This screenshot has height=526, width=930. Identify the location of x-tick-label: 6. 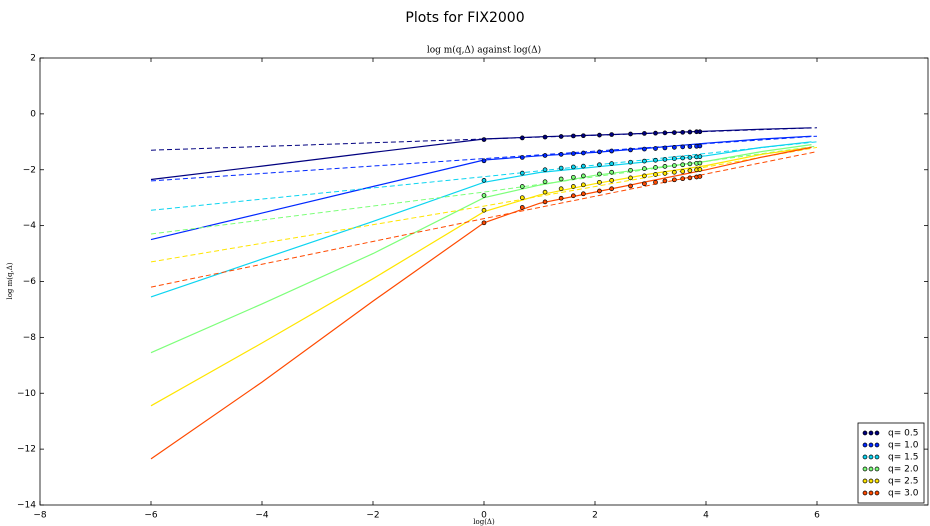
(817, 516).